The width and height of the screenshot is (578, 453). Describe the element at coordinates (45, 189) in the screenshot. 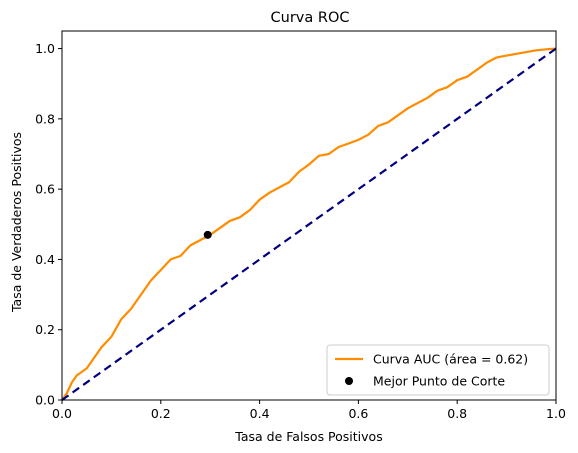

I see `y-tick-label: 0.6` at that location.